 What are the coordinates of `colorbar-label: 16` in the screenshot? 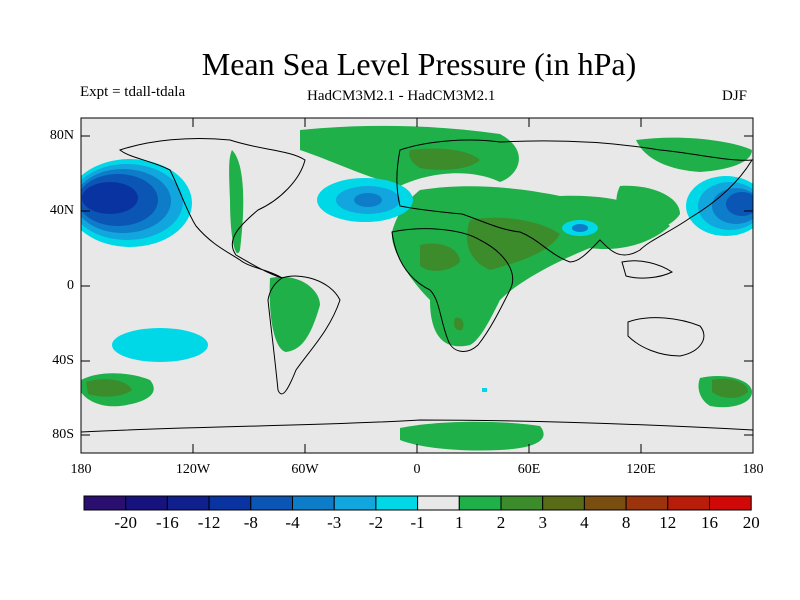 It's located at (709, 522).